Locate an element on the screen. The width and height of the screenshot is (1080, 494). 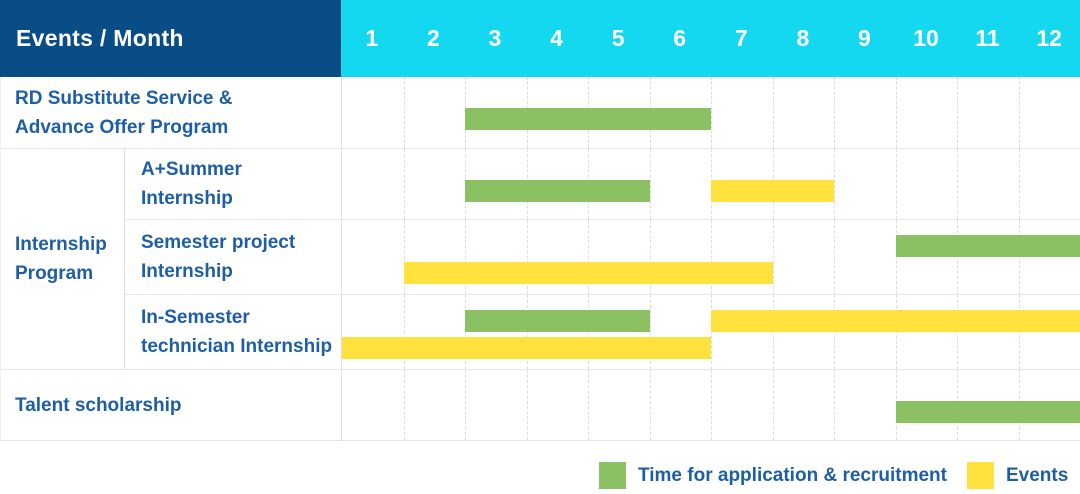
month-label-12: 12 is located at coordinates (1049, 38).